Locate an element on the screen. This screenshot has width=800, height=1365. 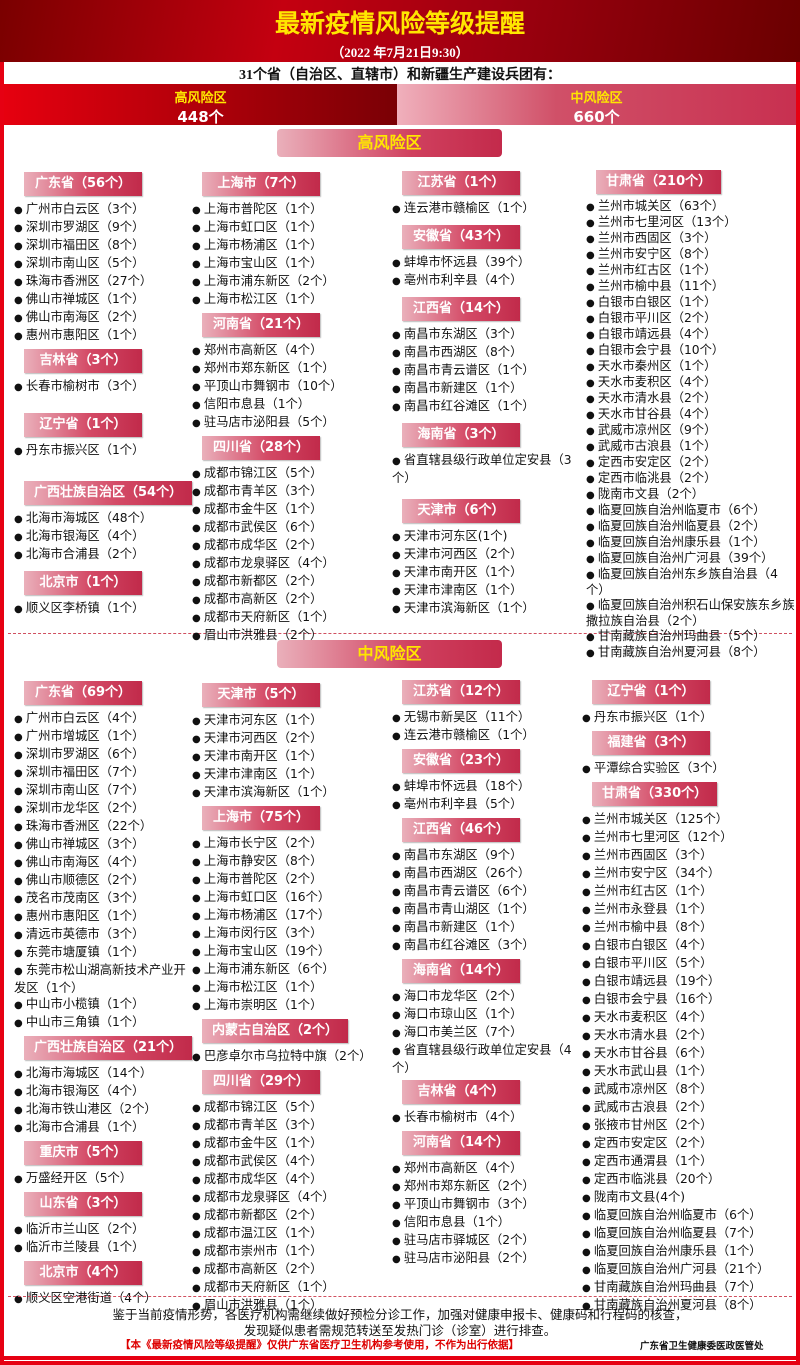
area-list-item: 上海市杨浦区（17个） is located at coordinates (290, 916).